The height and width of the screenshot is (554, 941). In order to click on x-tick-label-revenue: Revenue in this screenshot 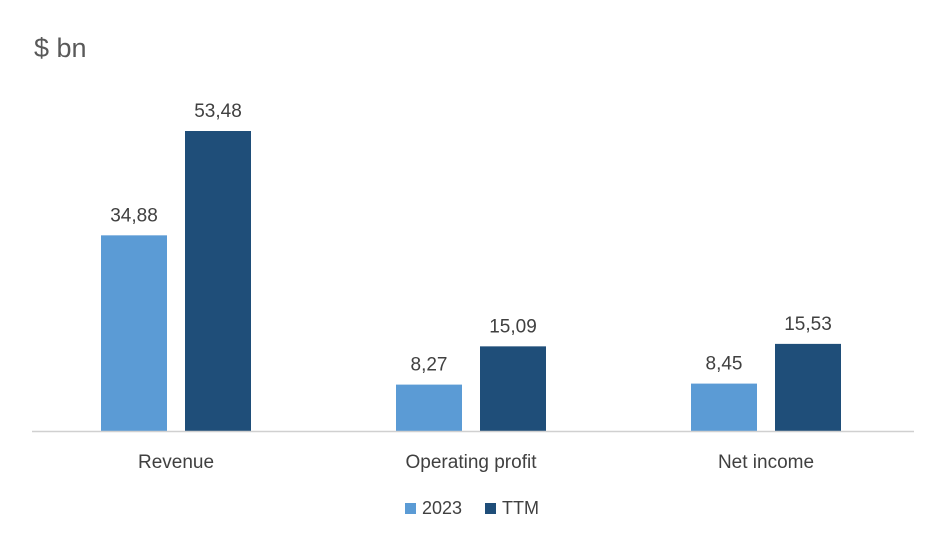, I will do `click(176, 462)`.